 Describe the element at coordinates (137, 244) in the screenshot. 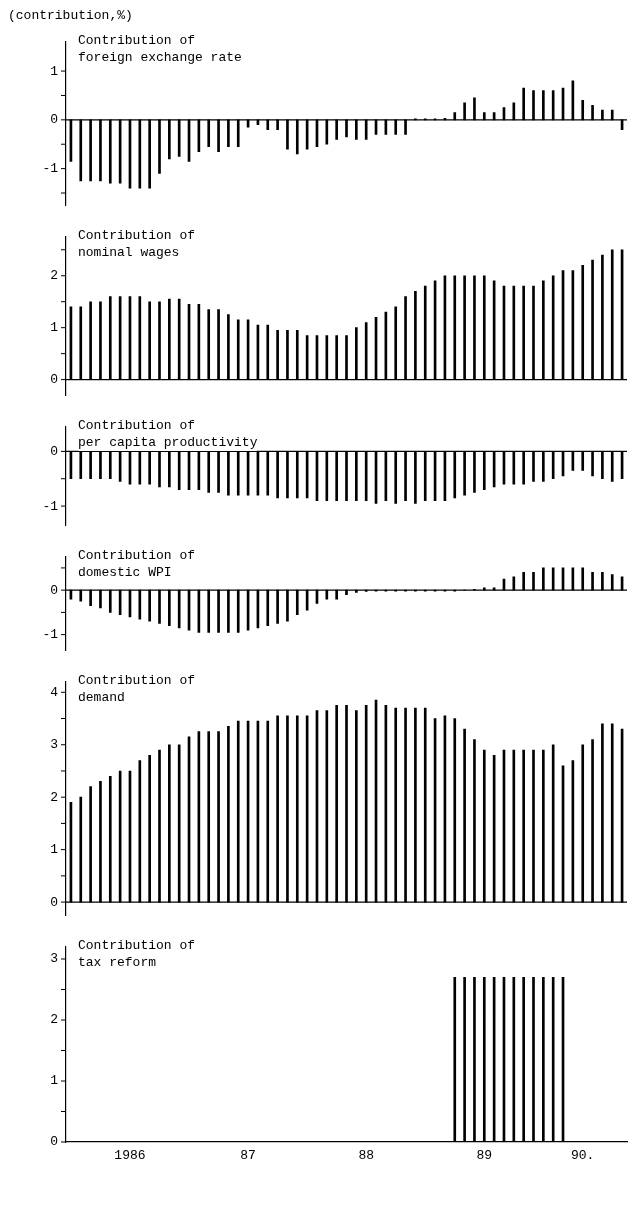

I see `chart-title: Contribution of nominal wages` at that location.